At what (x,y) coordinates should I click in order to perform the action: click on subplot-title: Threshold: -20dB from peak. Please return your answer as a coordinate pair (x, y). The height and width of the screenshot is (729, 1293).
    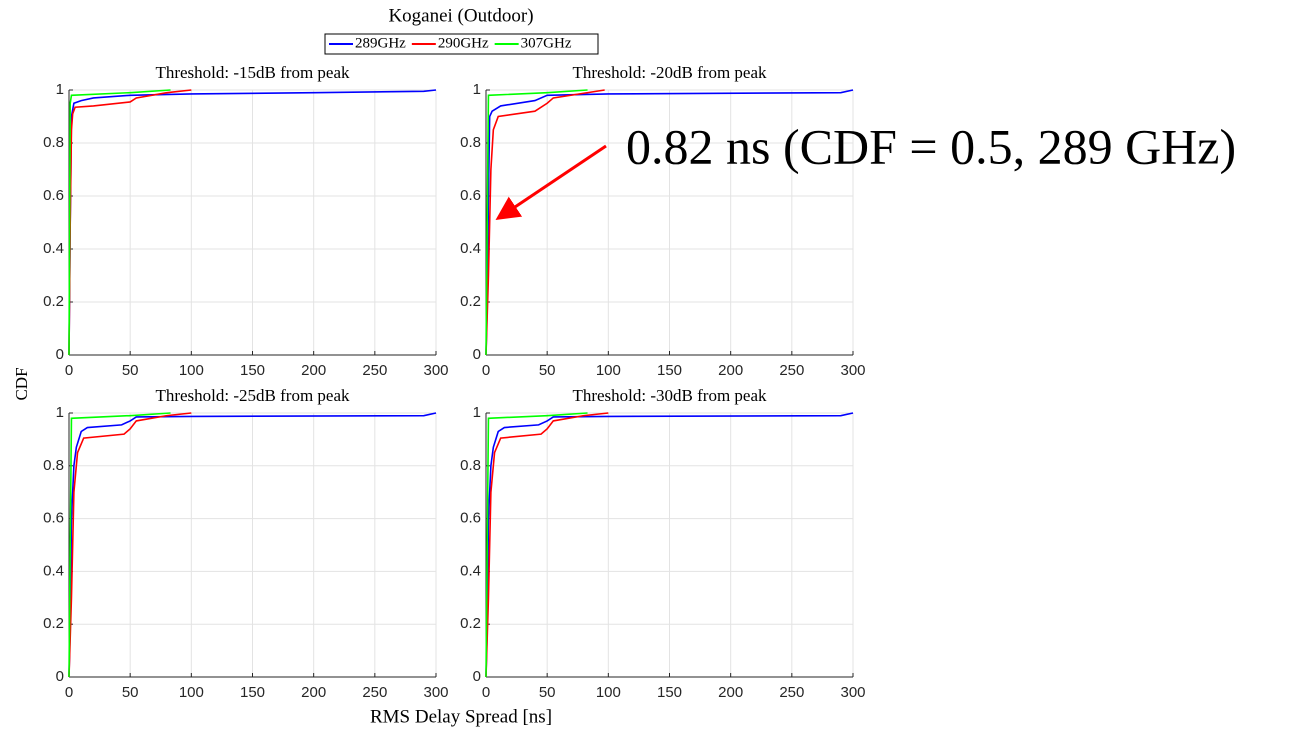
    Looking at the image, I should click on (669, 72).